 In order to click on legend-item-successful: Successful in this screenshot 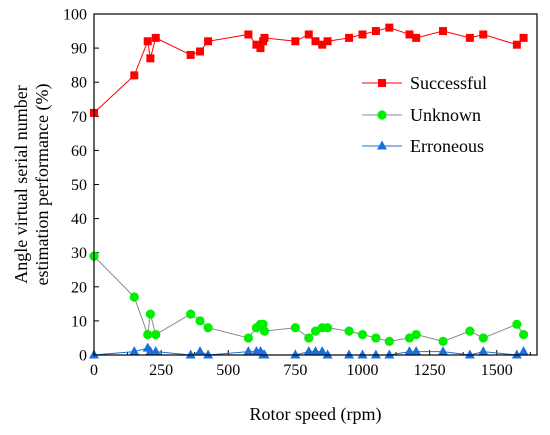, I will do `click(424, 83)`.